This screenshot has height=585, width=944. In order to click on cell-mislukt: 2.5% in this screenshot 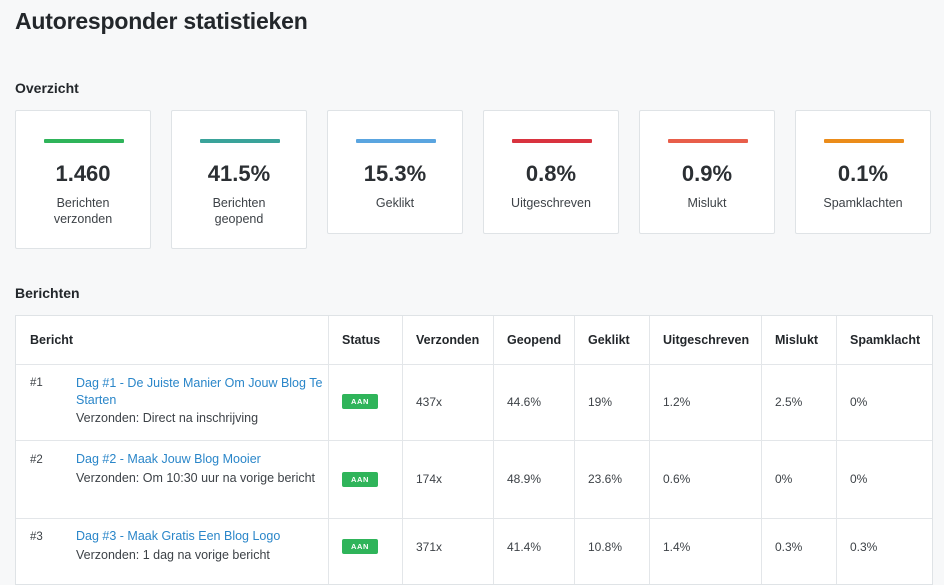, I will do `click(789, 402)`.